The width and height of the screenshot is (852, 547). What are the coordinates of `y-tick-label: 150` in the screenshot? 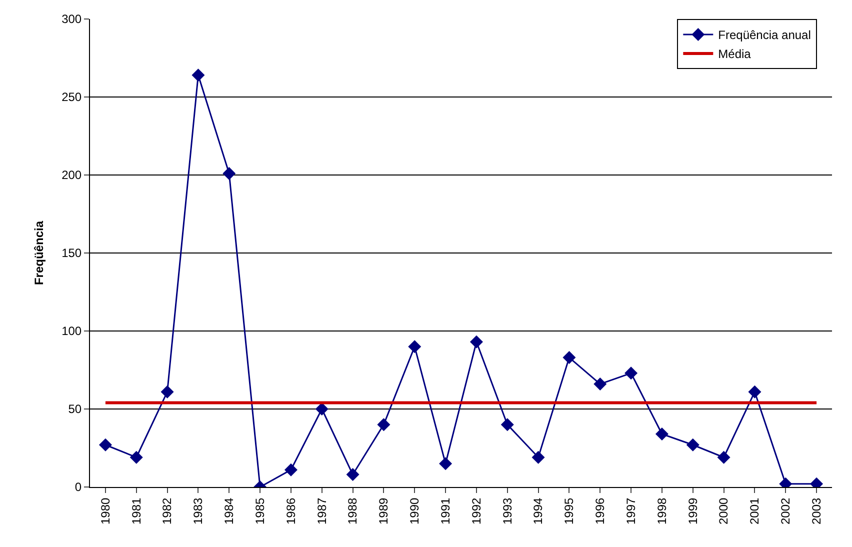 It's located at (72, 253).